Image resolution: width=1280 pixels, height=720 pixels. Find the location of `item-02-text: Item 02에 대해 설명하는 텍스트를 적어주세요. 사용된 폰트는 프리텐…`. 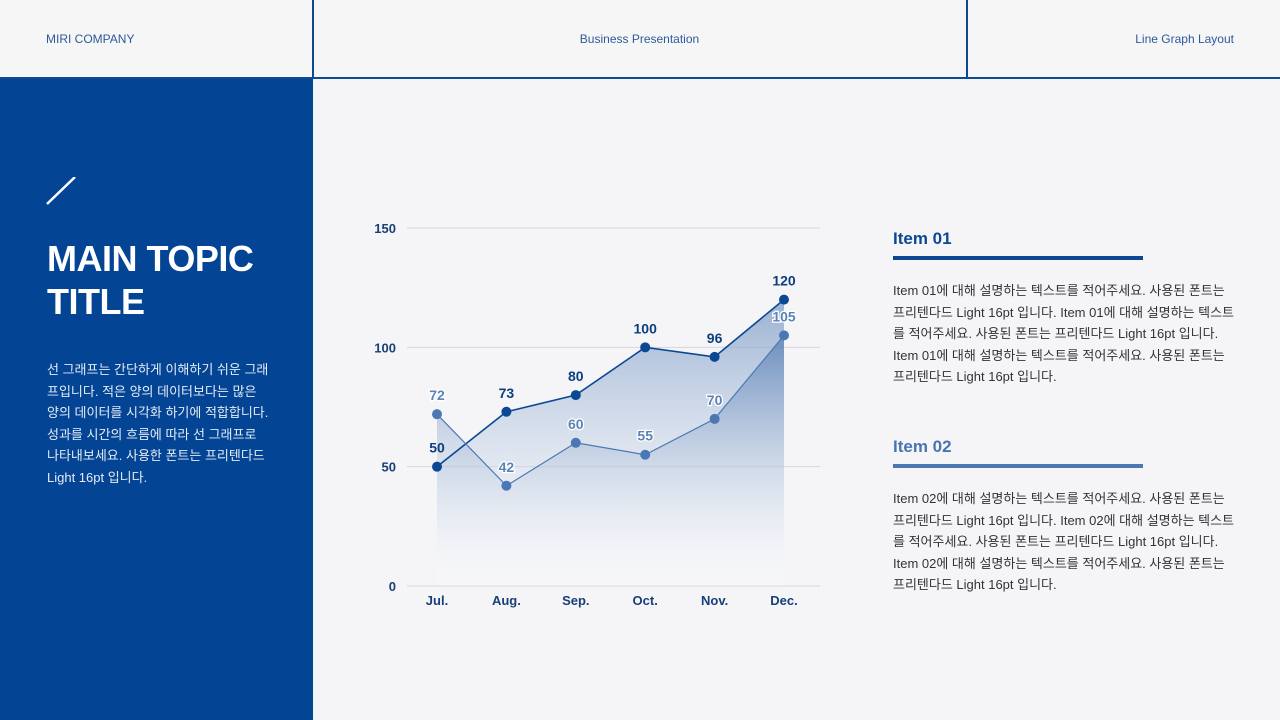

item-02-text: Item 02에 대해 설명하는 텍스트를 적어주세요. 사용된 폰트는 프리텐… is located at coordinates (1064, 541).